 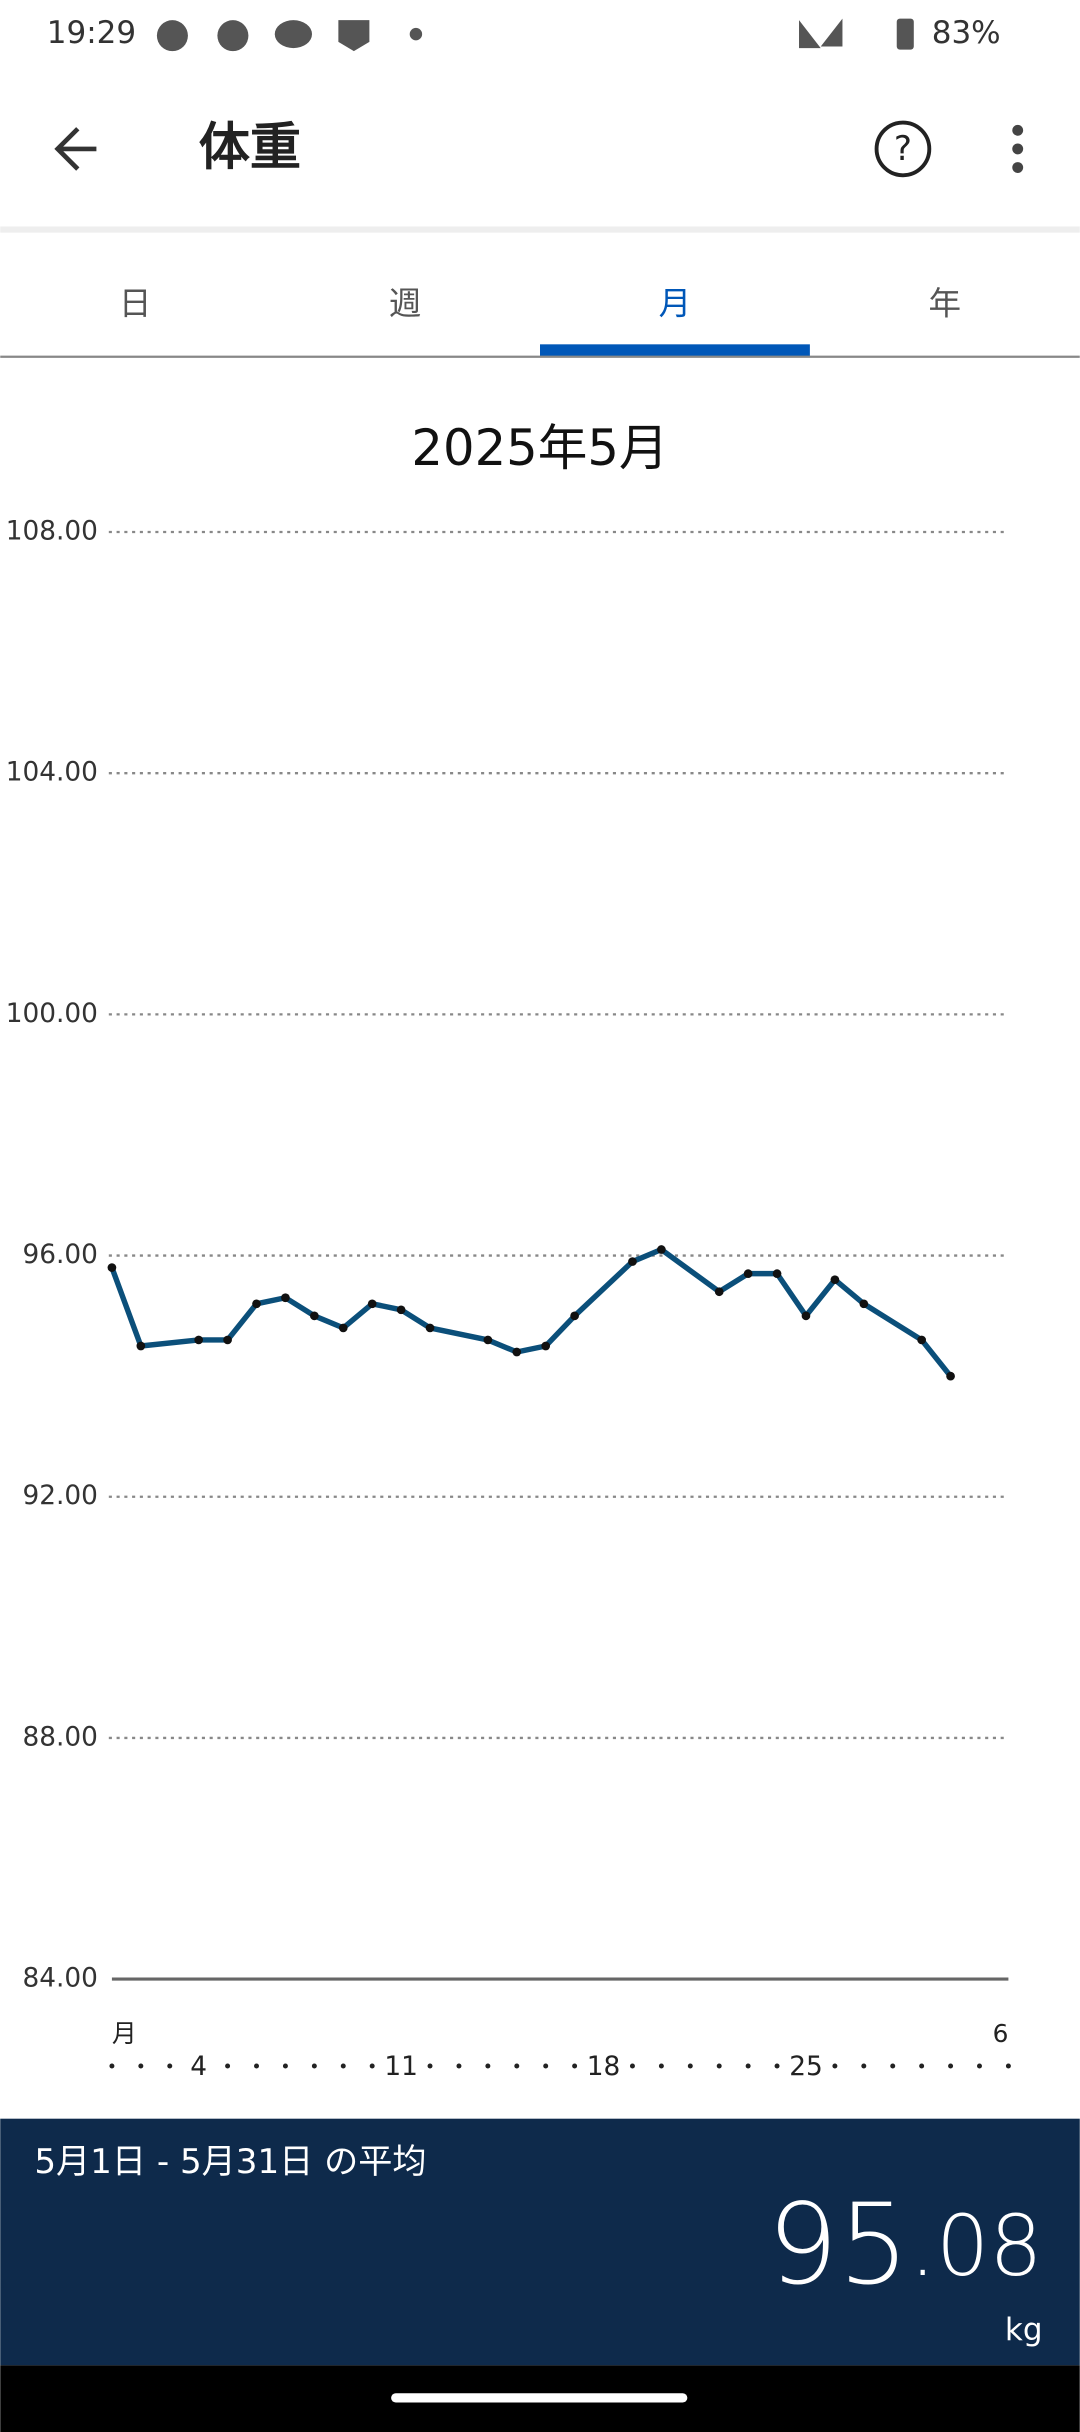 What do you see at coordinates (675, 304) in the screenshot?
I see `tab-label: 月` at bounding box center [675, 304].